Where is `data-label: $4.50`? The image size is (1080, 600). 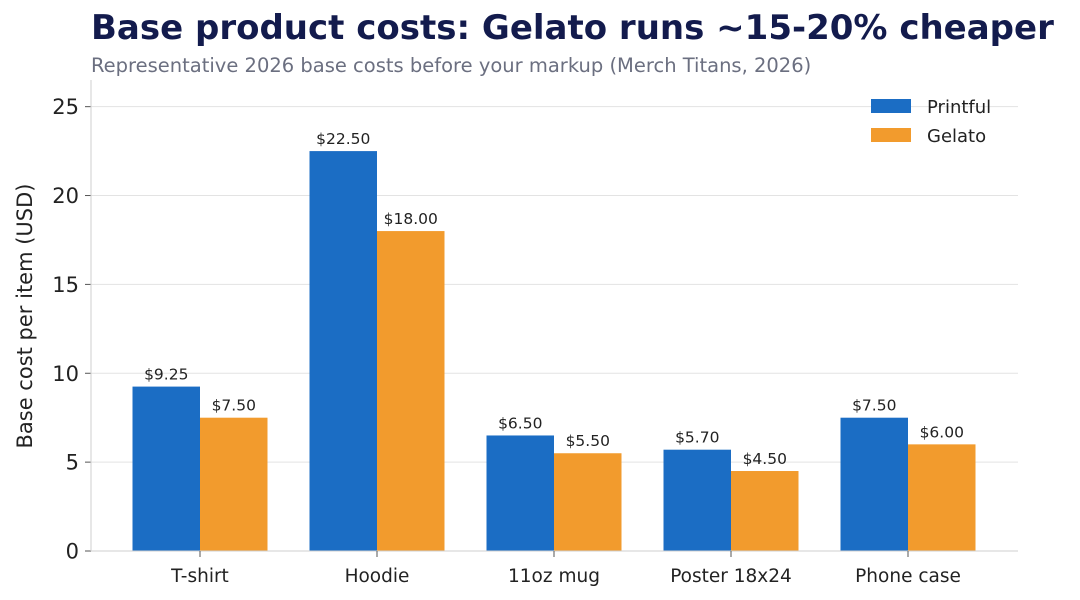
data-label: $4.50 is located at coordinates (765, 459).